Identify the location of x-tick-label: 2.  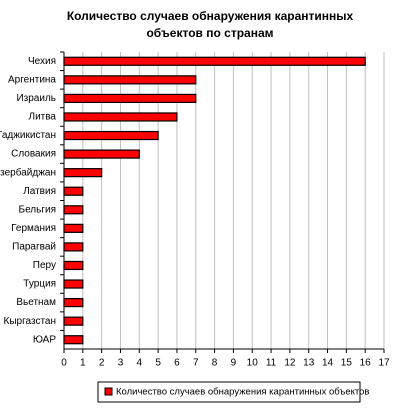
(102, 363).